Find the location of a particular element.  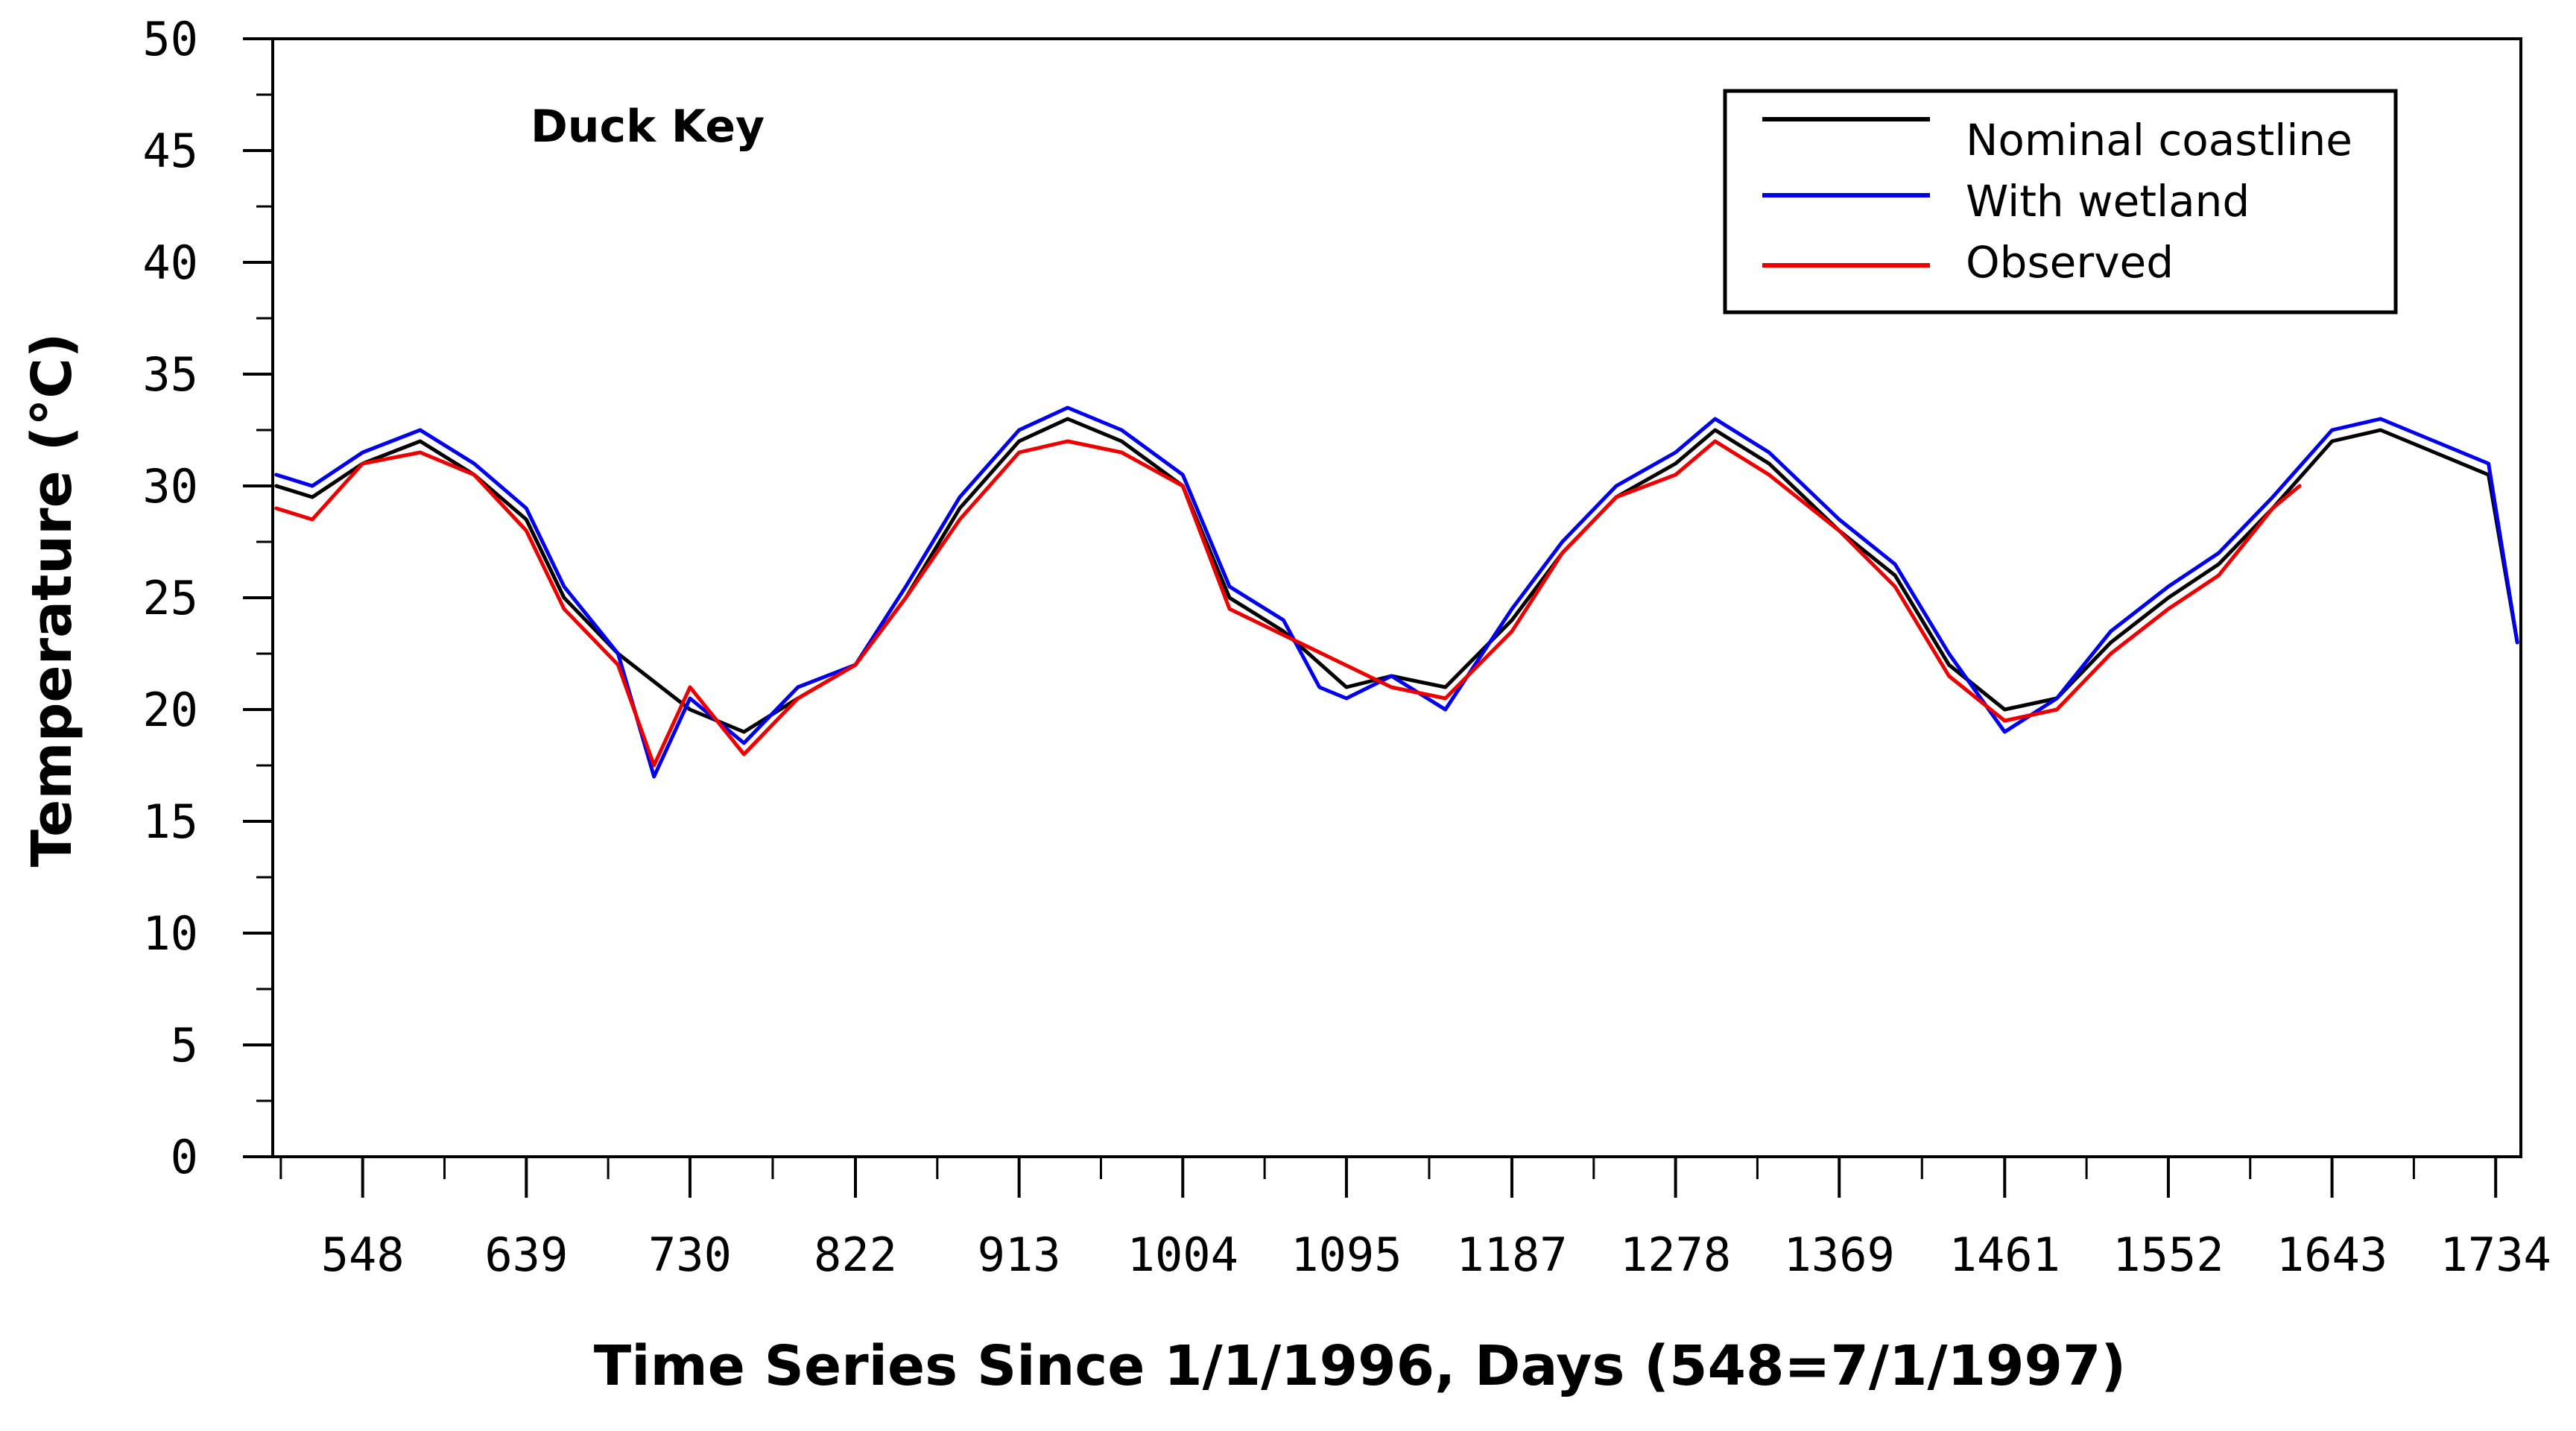

y-tick-label: 35 is located at coordinates (170, 375).